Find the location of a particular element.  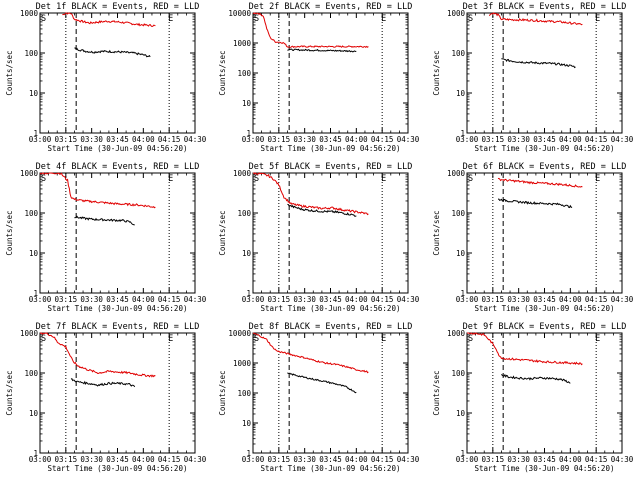

chart-title: Det 6f BLACK = Events, RED = LLD is located at coordinates (545, 167).